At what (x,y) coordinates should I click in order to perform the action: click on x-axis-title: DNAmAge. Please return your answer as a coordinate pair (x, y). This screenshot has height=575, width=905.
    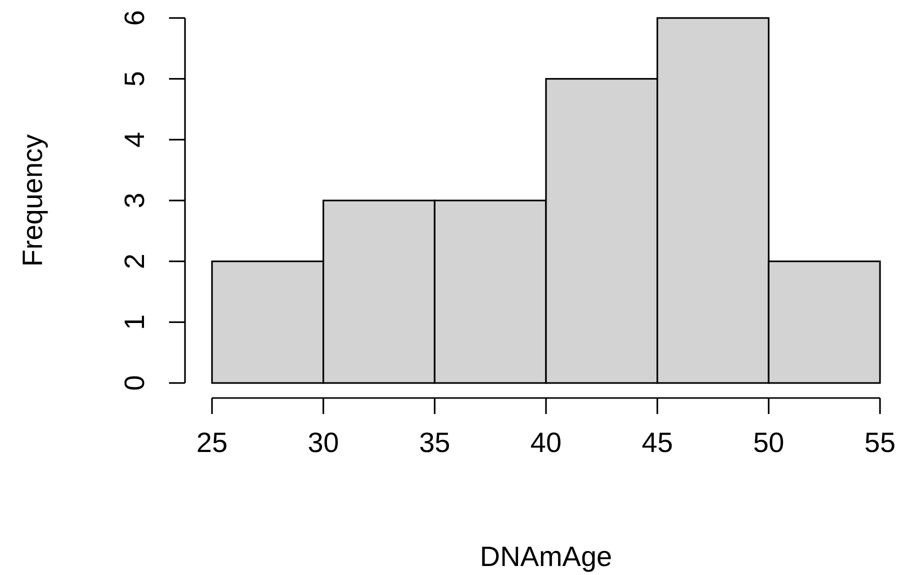
    Looking at the image, I should click on (546, 556).